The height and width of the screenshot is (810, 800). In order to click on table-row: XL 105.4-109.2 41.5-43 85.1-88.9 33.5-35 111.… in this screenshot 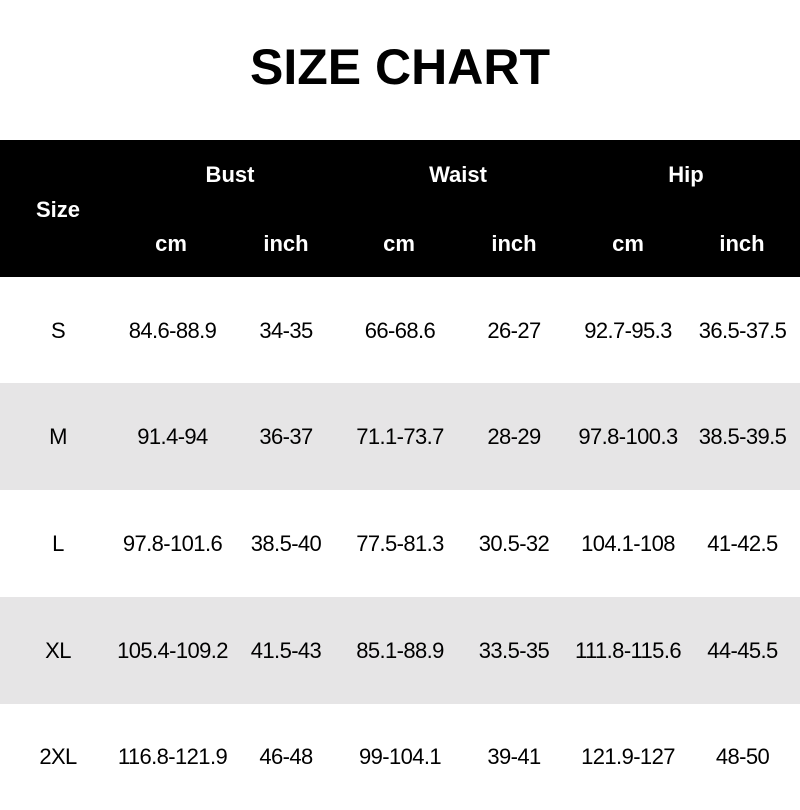, I will do `click(400, 650)`.